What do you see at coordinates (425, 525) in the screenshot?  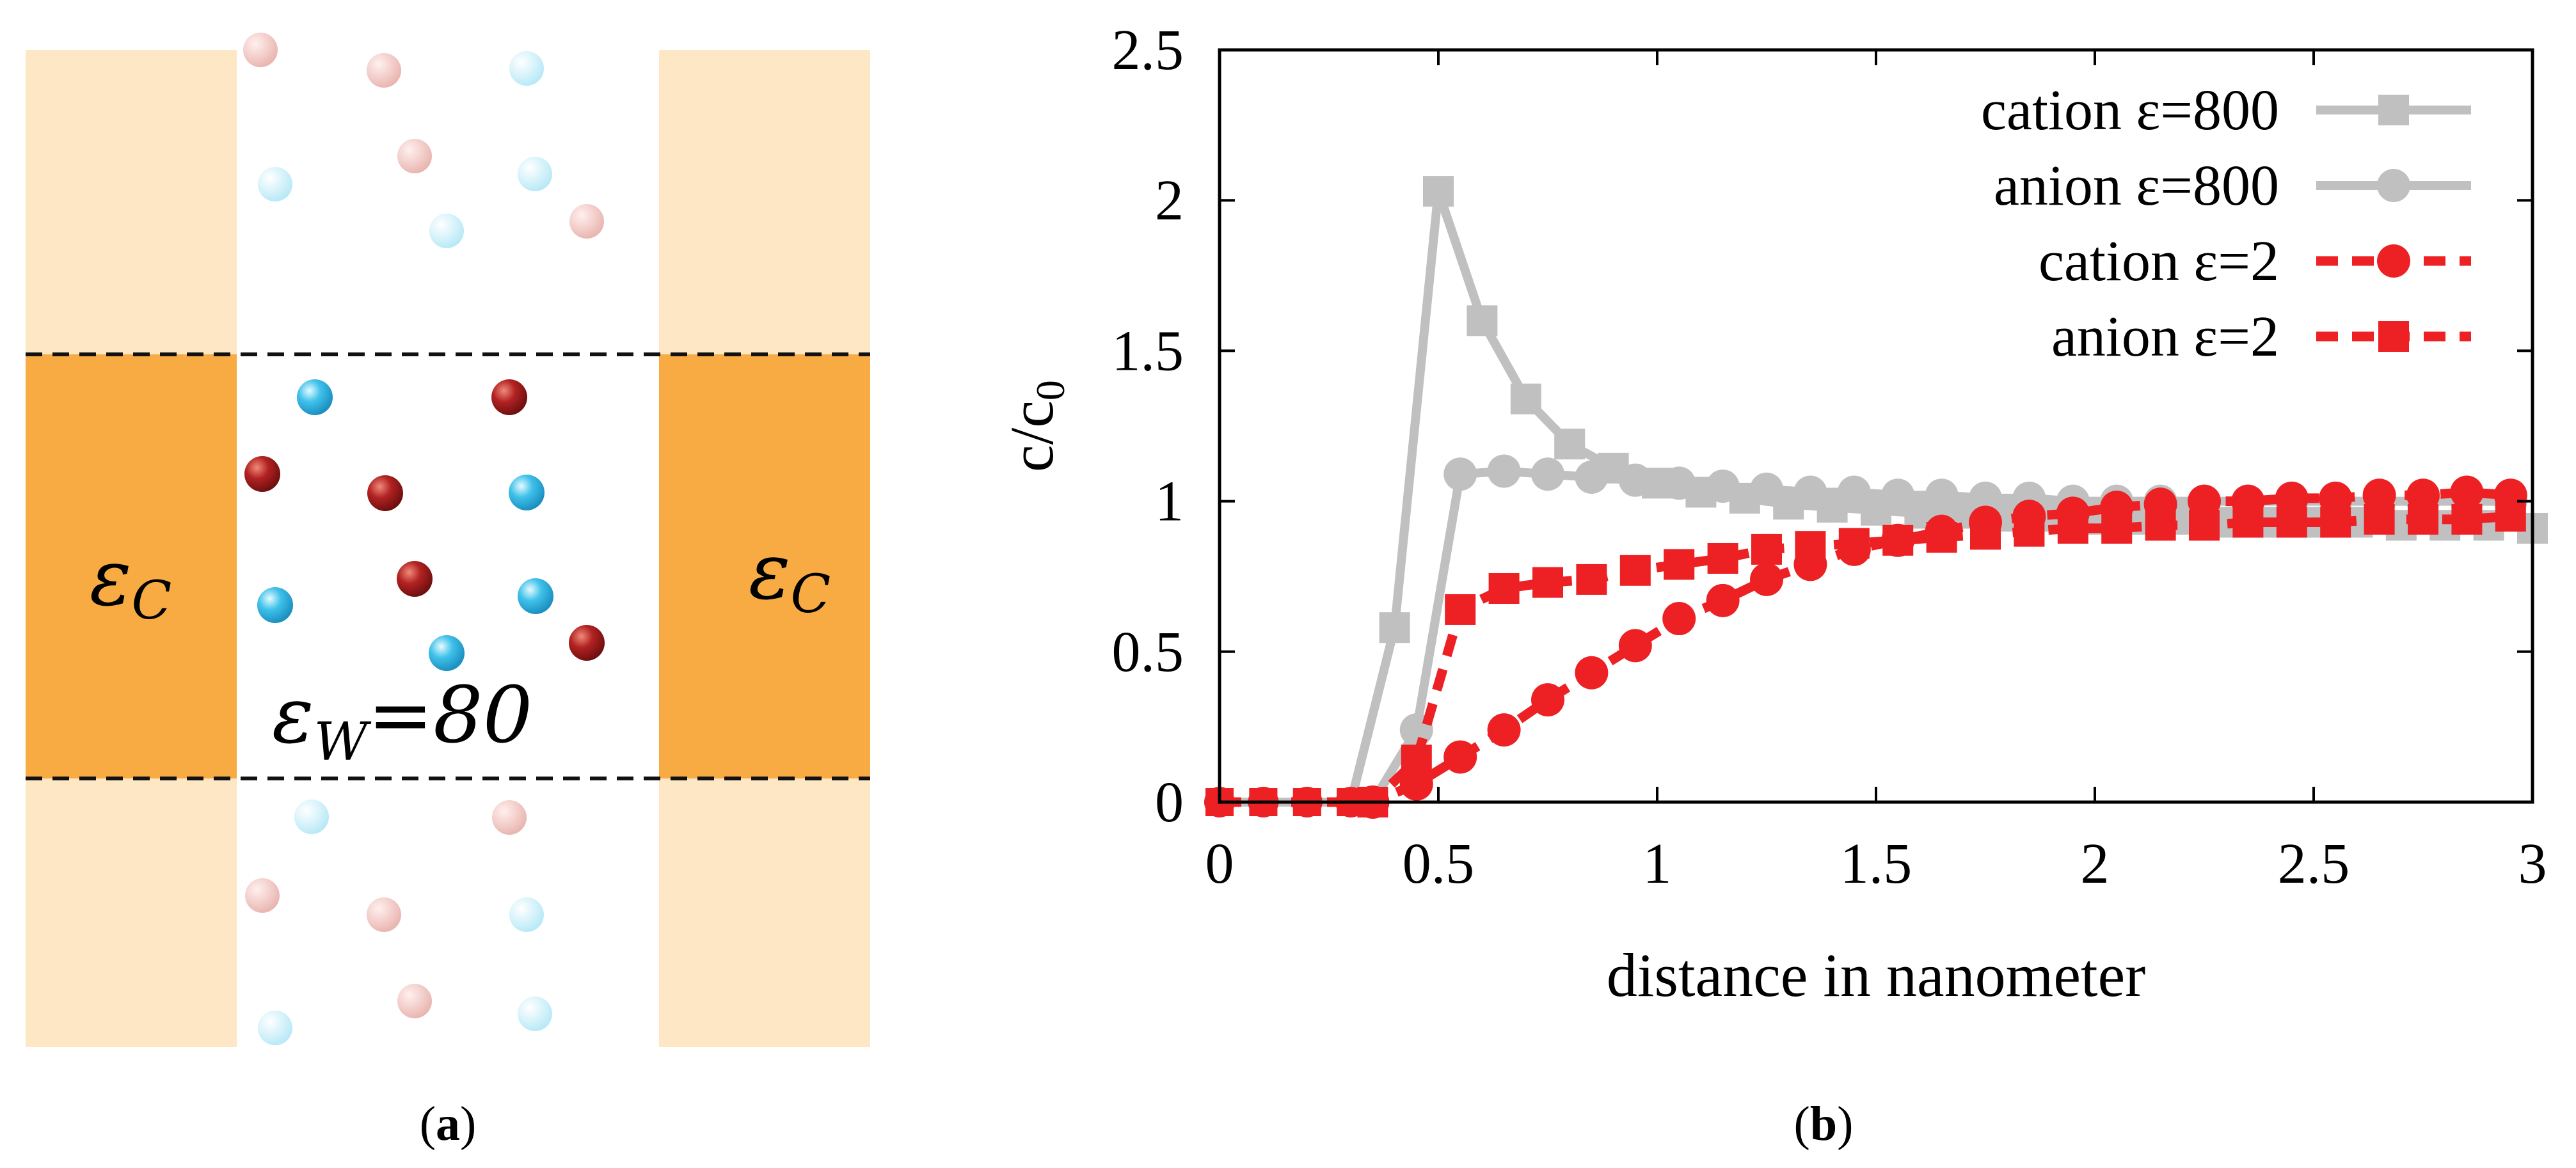 I see `ions-confined` at bounding box center [425, 525].